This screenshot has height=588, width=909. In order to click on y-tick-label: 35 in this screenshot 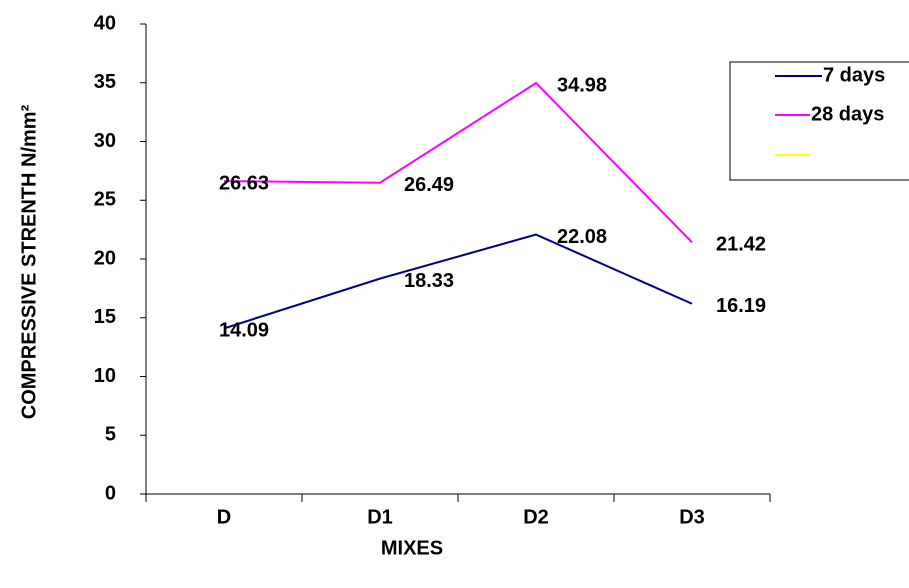, I will do `click(105, 82)`.